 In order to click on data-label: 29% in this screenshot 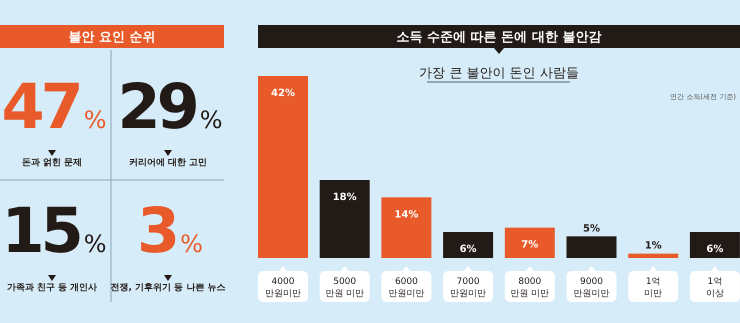, I will do `click(169, 106)`.